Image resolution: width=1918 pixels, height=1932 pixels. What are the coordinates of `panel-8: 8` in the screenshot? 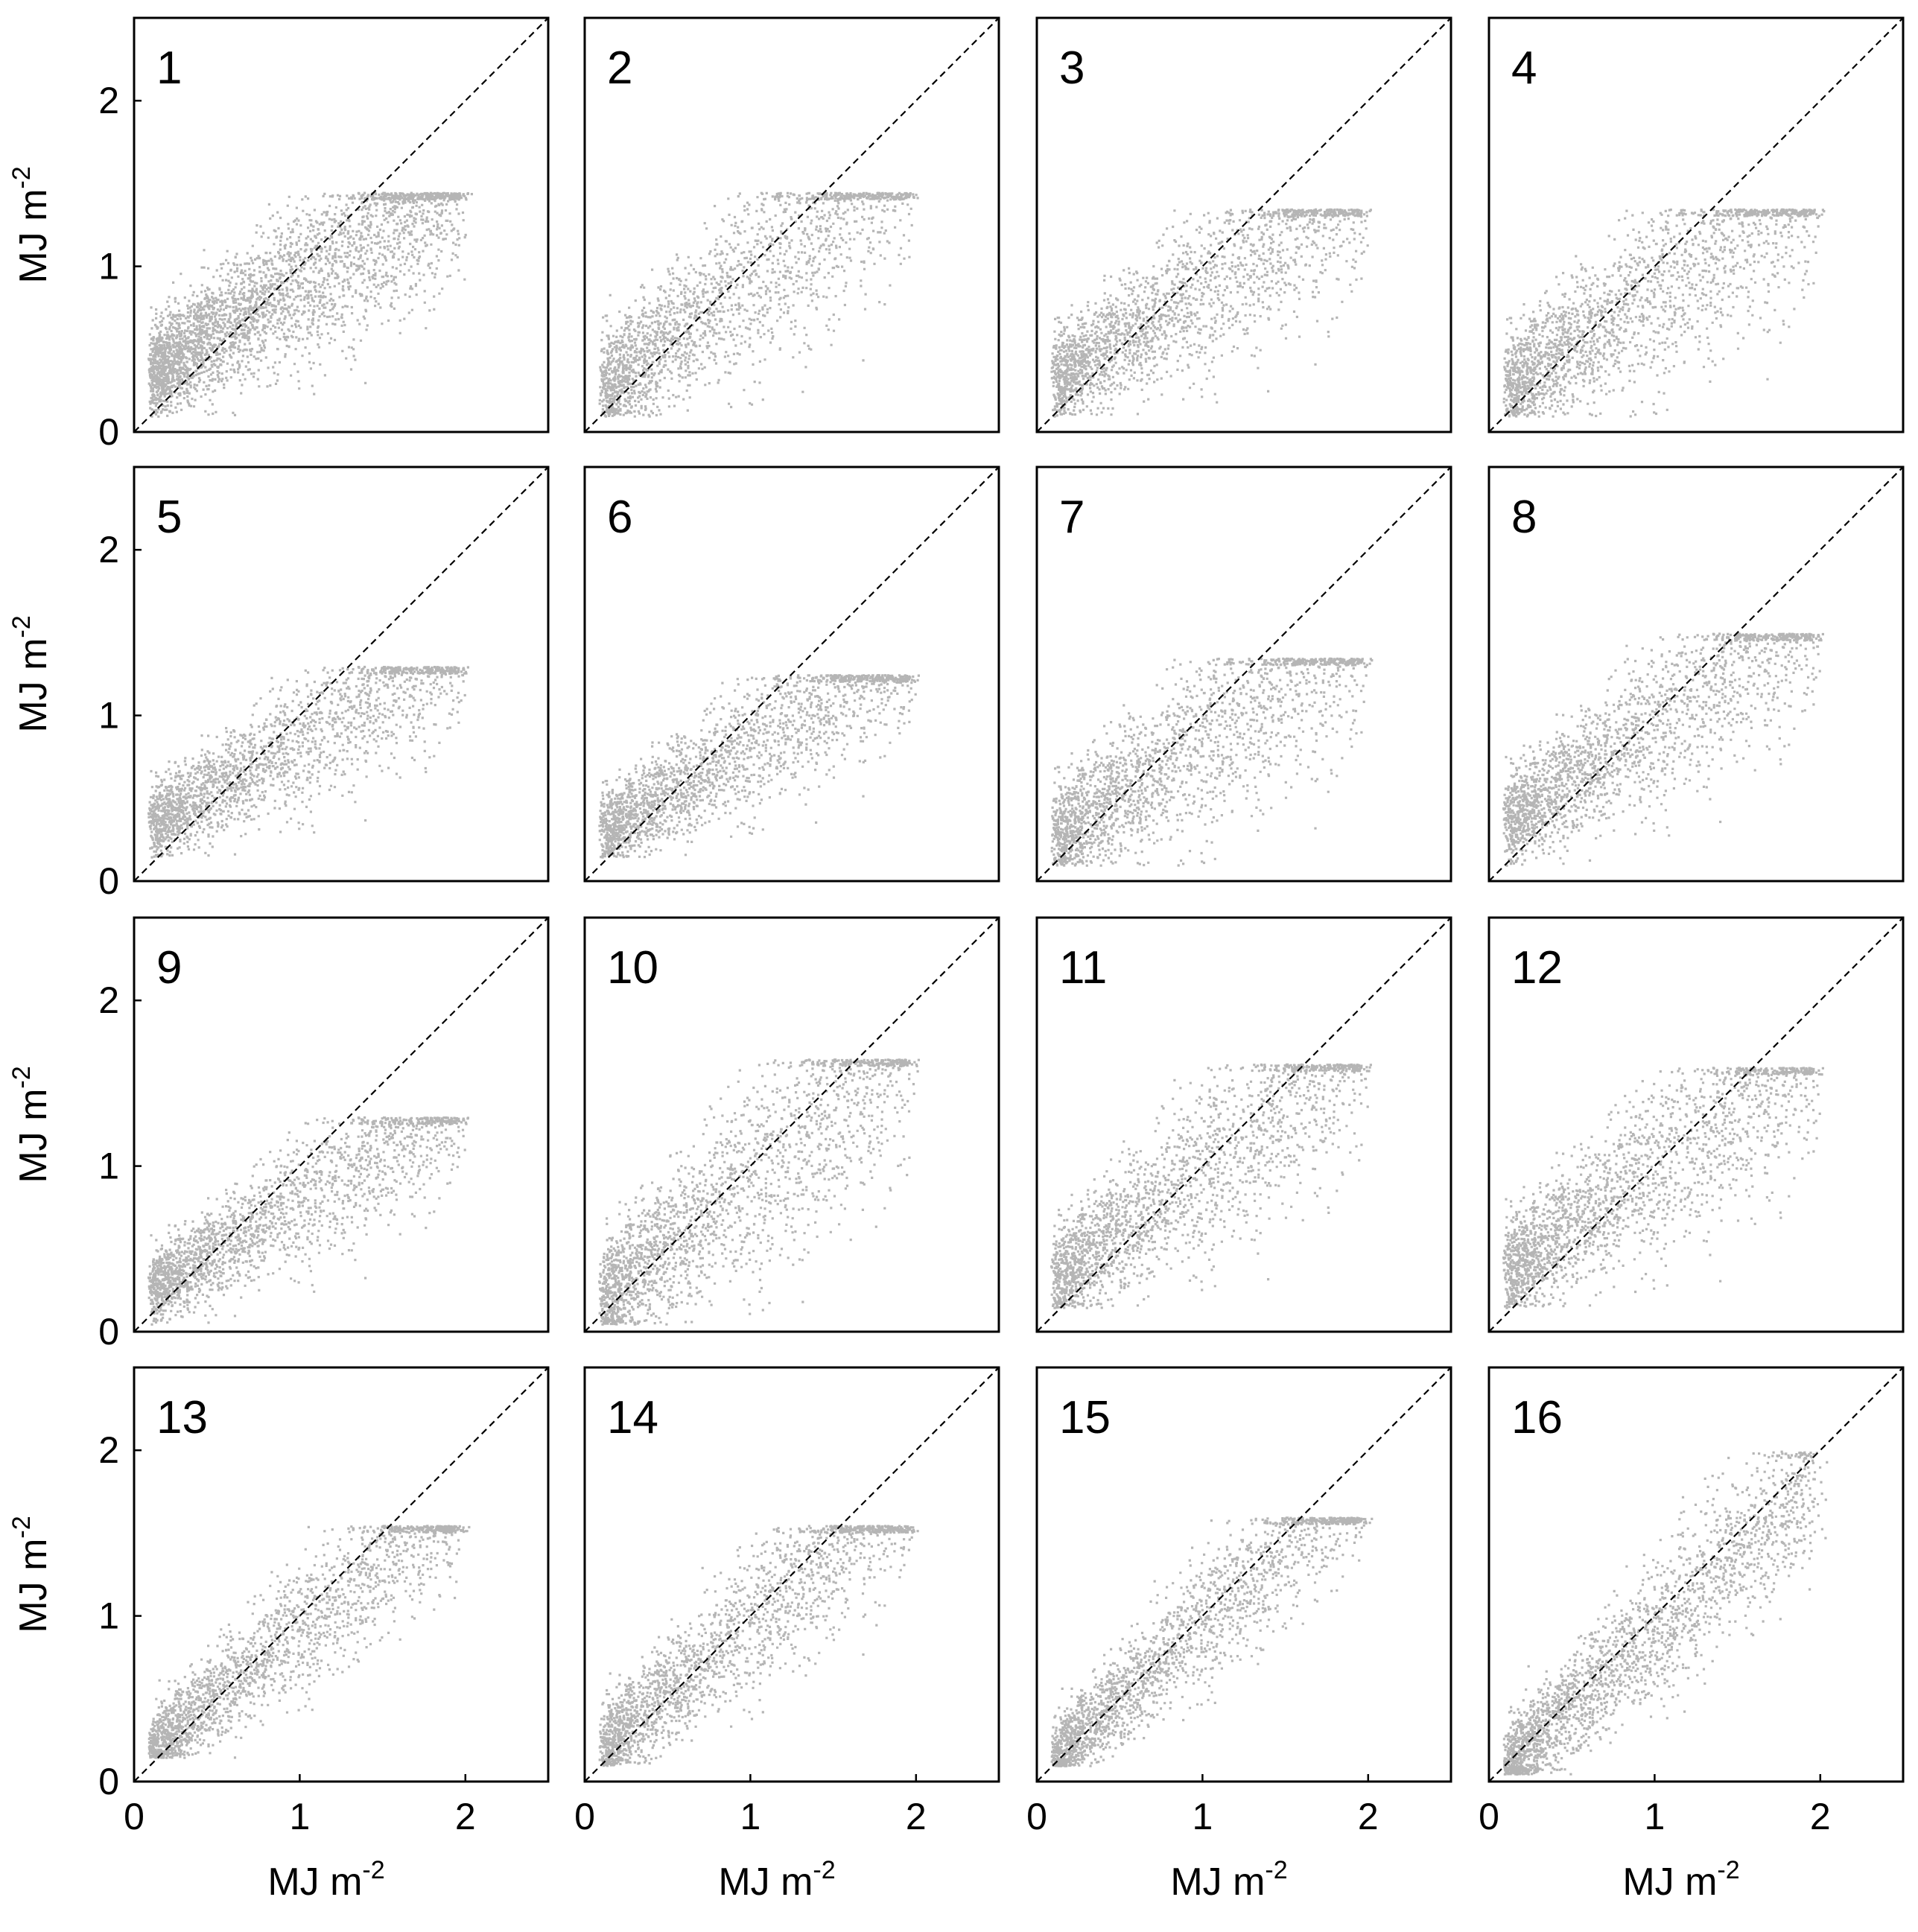 It's located at (1696, 674).